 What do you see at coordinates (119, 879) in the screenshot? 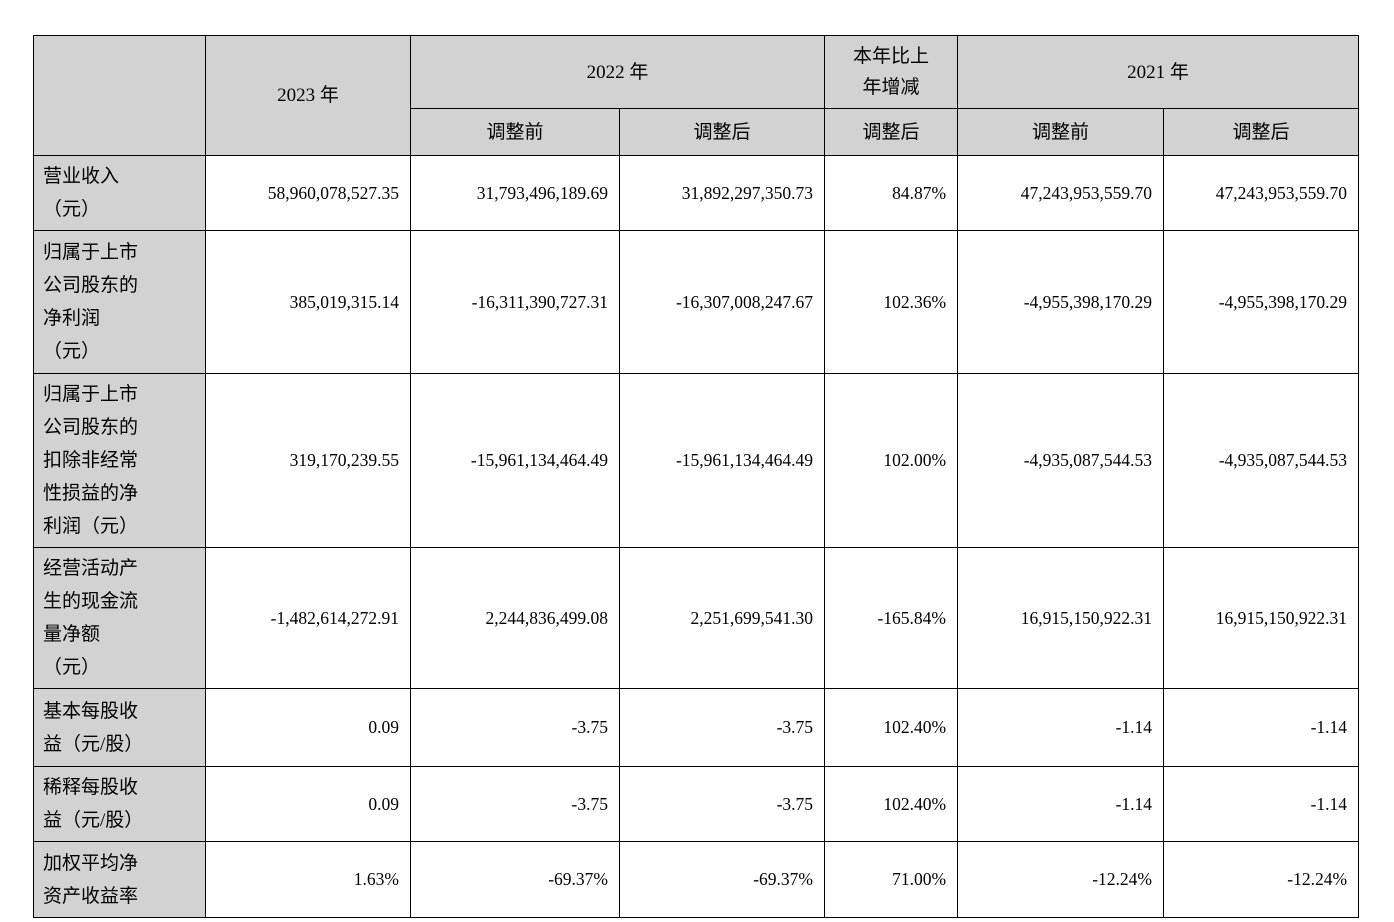
I see `row-label: 加权平均净 资产收益率` at bounding box center [119, 879].